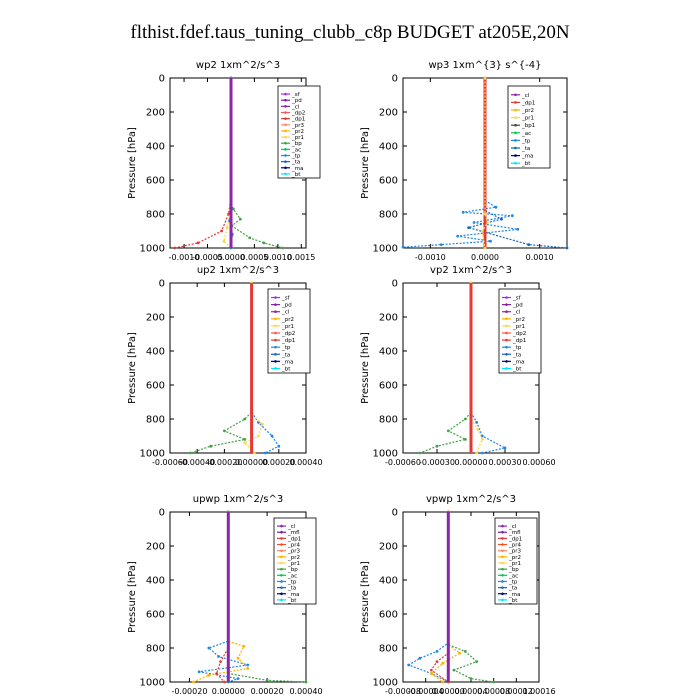  I want to click on y-tick-label: 400, so click(155, 581).